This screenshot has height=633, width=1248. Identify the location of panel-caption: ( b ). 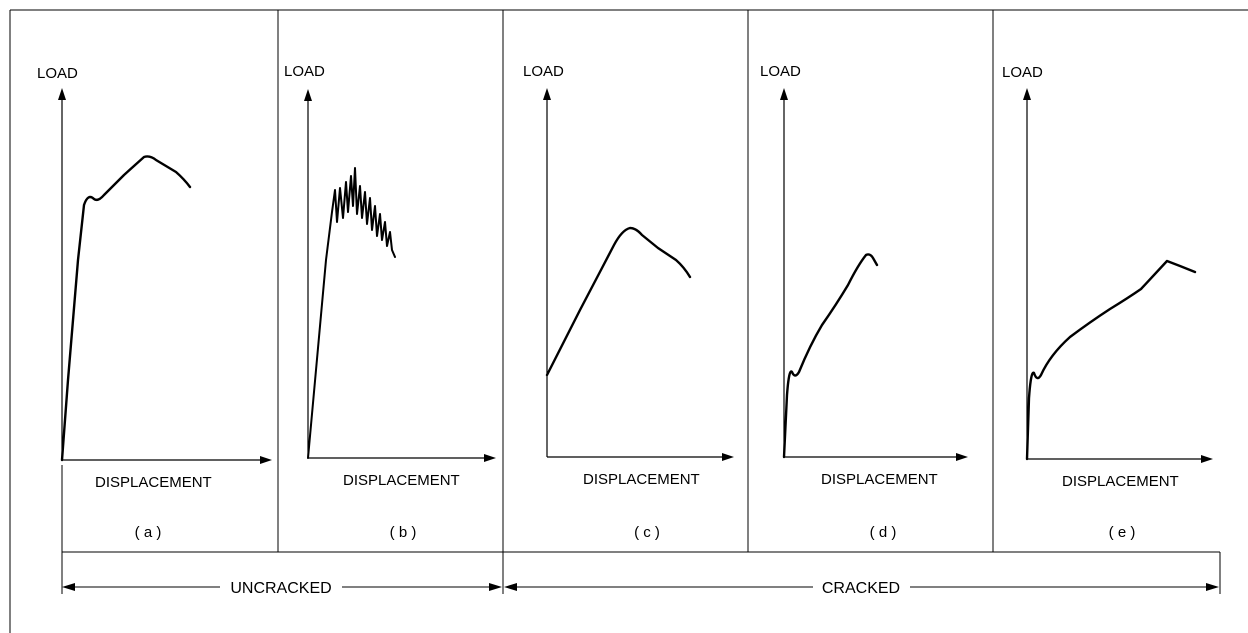
(403, 532).